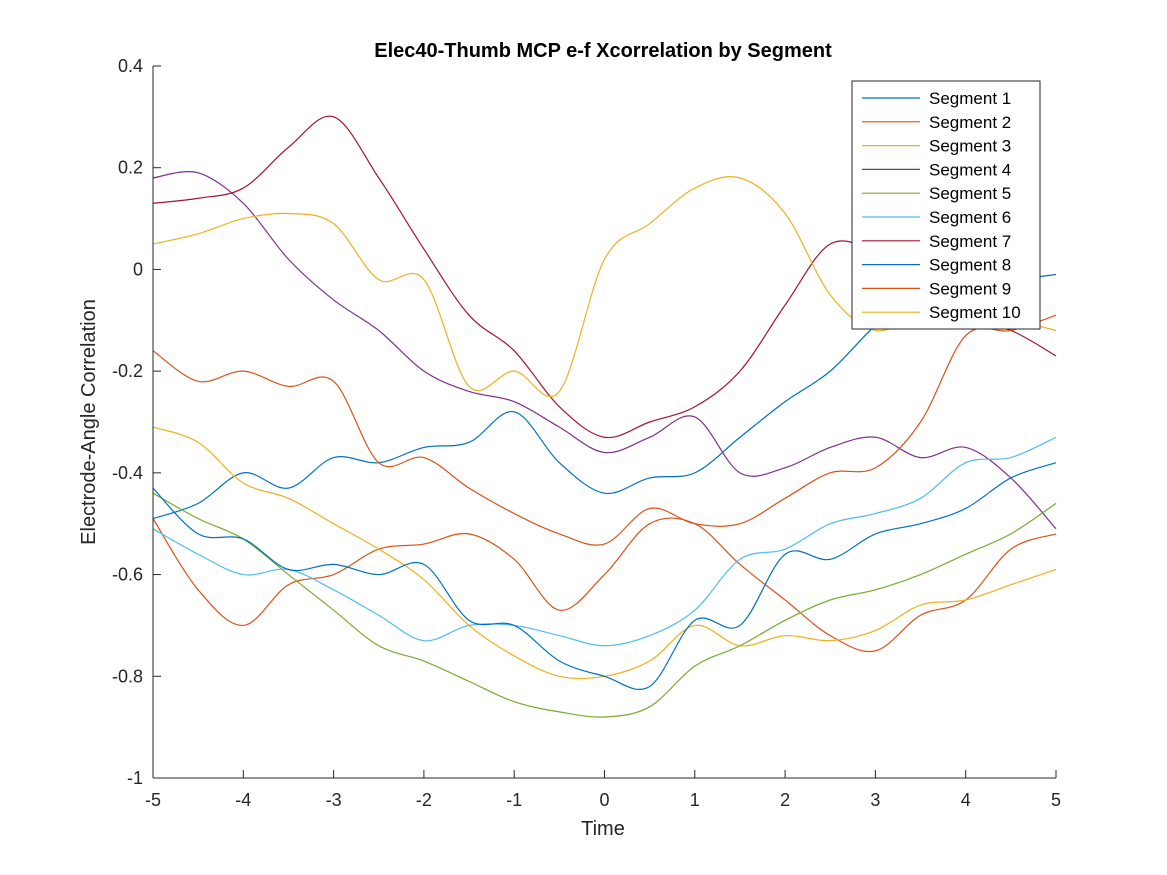  What do you see at coordinates (604, 800) in the screenshot?
I see `x-tick-label: 0` at bounding box center [604, 800].